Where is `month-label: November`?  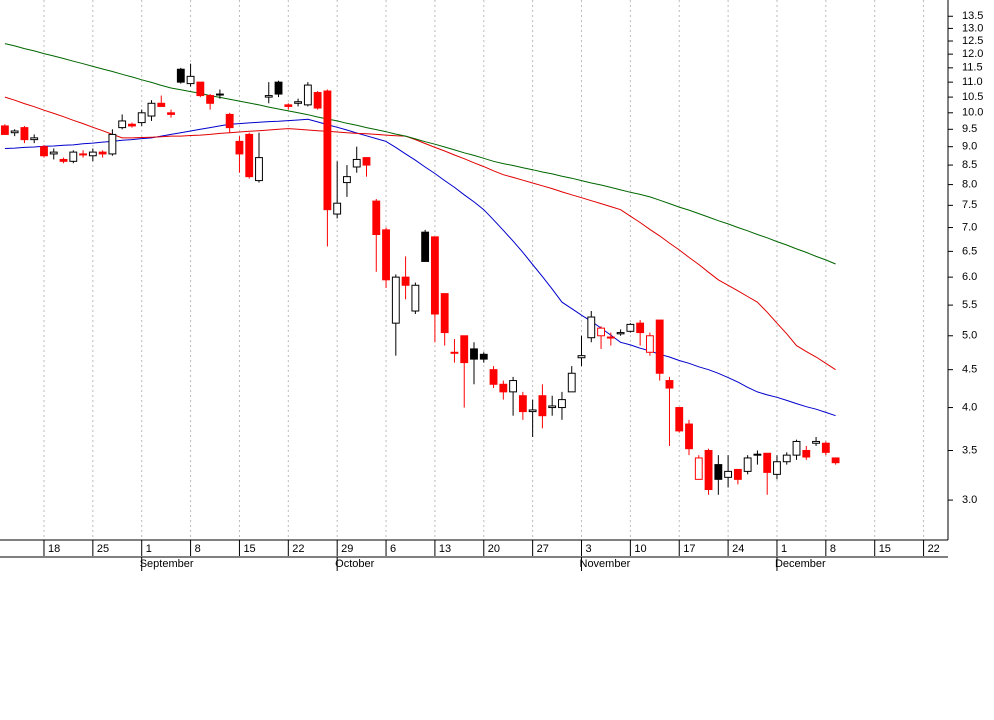
month-label: November is located at coordinates (605, 564).